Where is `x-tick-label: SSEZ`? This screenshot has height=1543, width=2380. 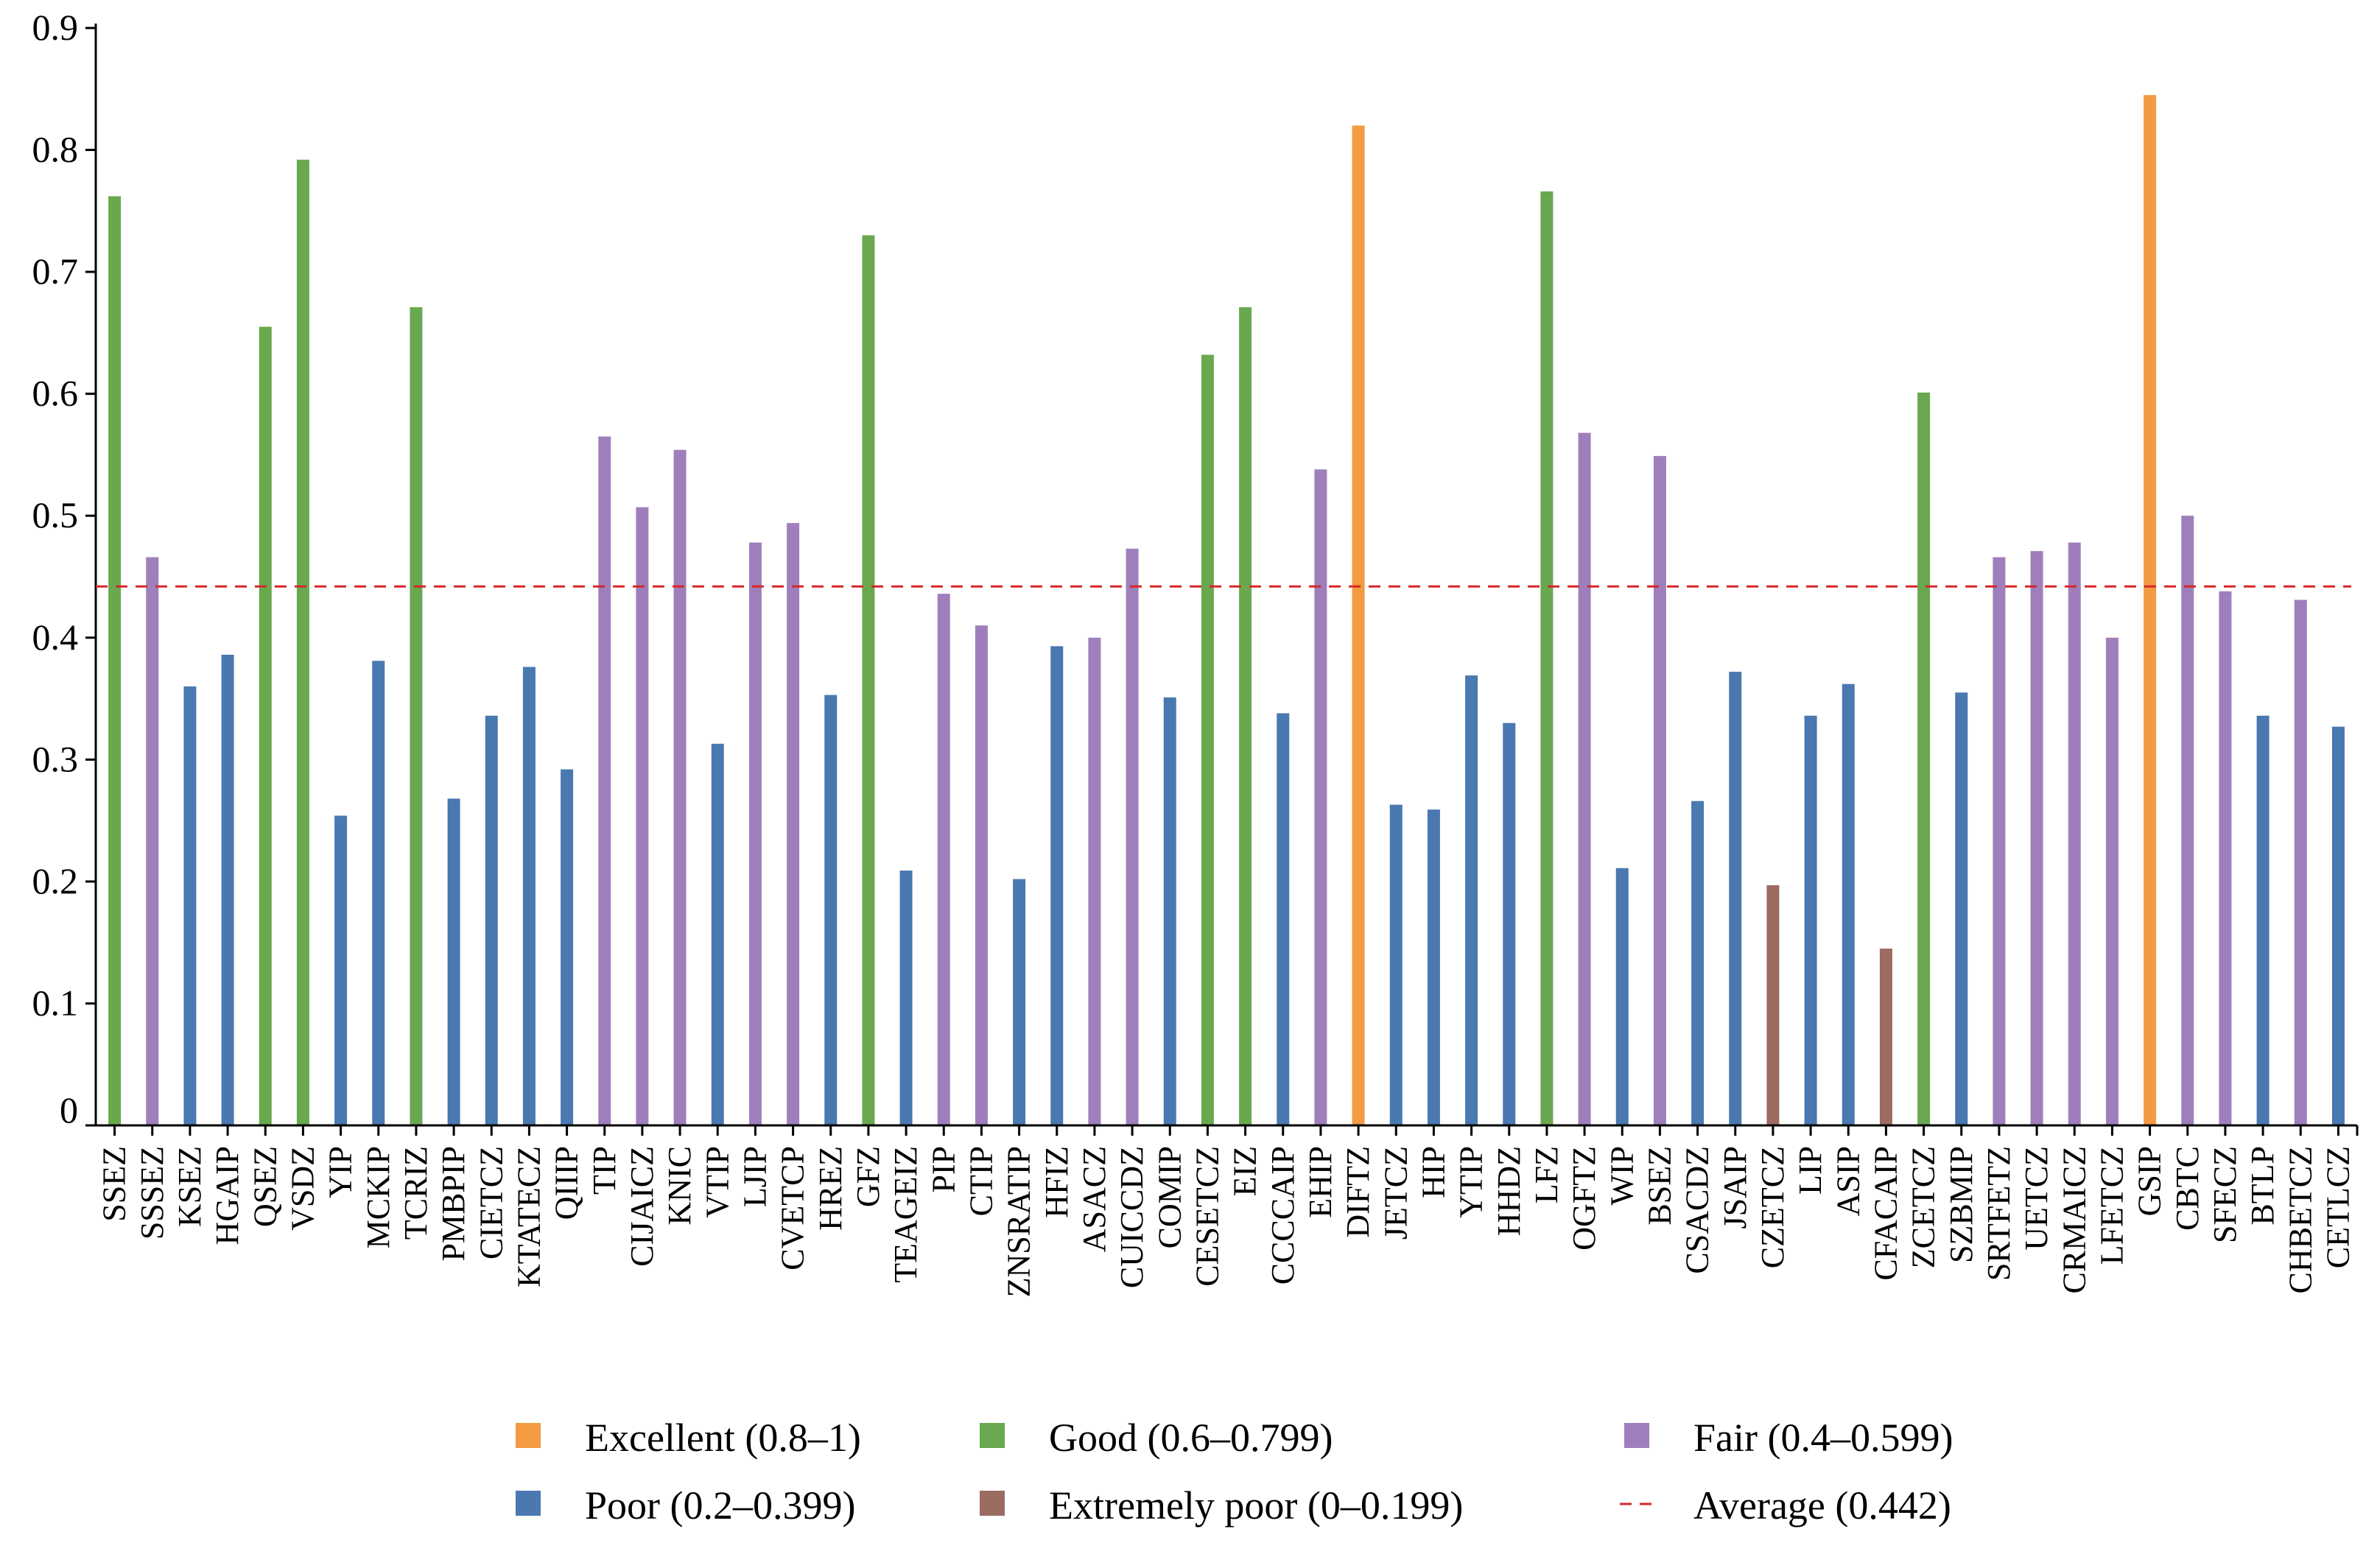 x-tick-label: SSEZ is located at coordinates (114, 1184).